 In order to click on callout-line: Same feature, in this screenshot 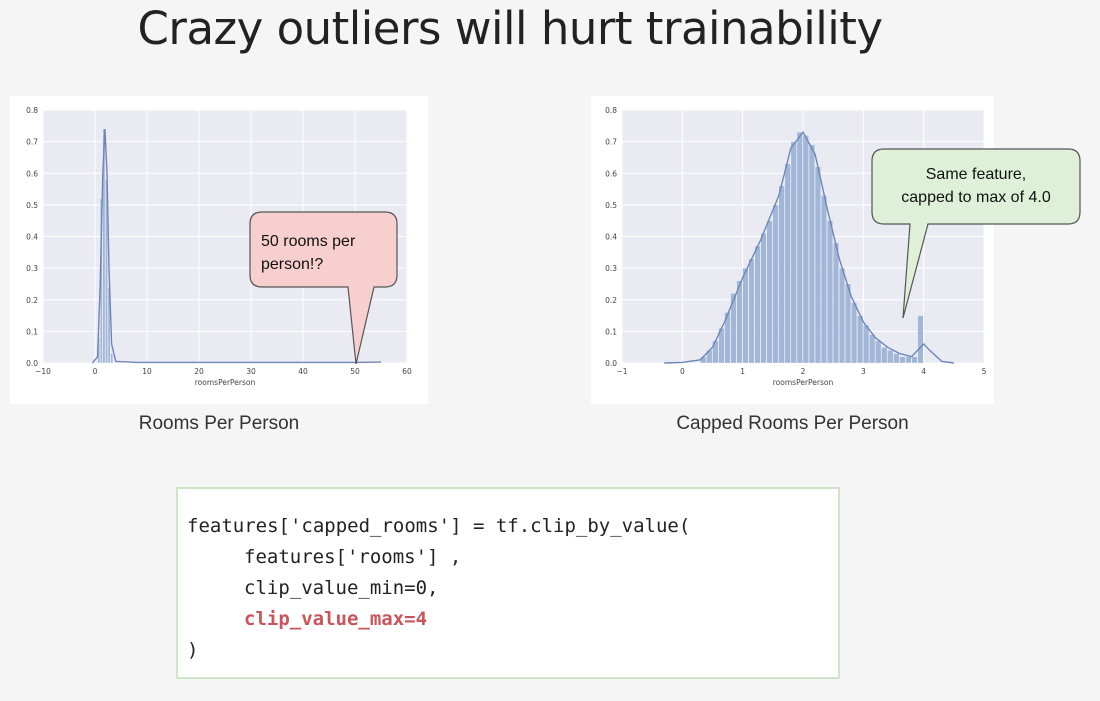, I will do `click(976, 174)`.